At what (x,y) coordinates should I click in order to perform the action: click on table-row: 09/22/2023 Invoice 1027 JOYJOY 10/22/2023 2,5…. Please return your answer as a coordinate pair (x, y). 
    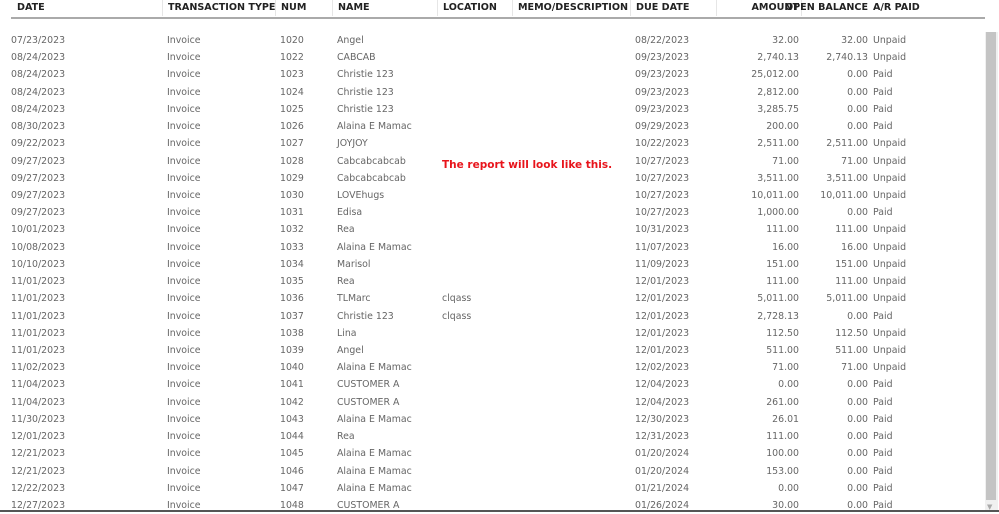
    Looking at the image, I should click on (492, 143).